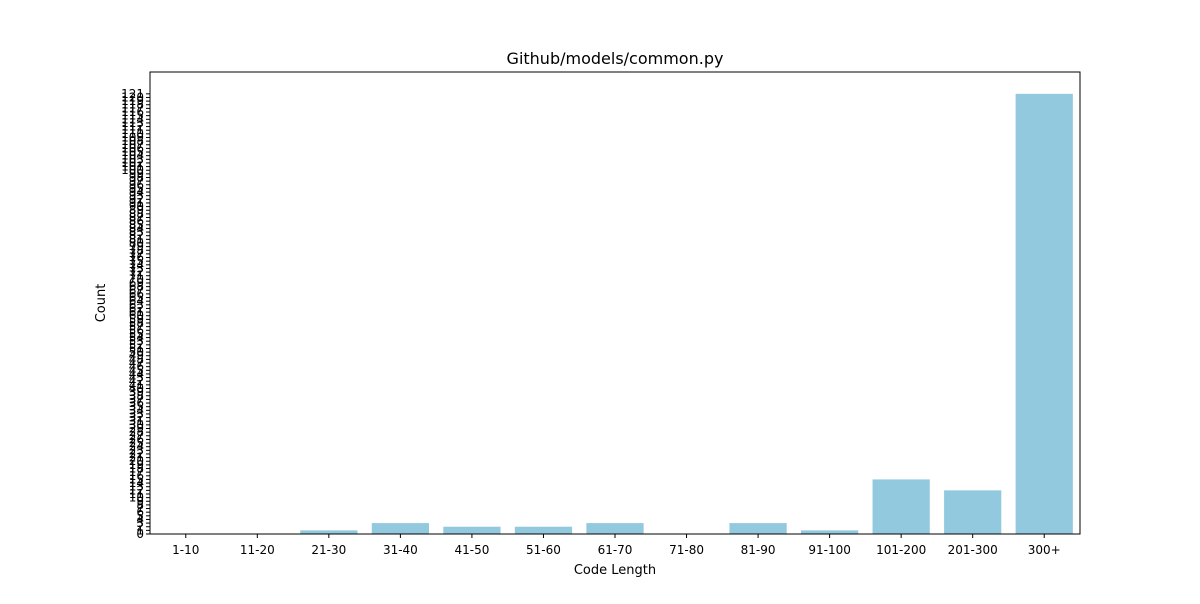 The image size is (1200, 604). What do you see at coordinates (136, 367) in the screenshot?
I see `y-tick-label: 46` at bounding box center [136, 367].